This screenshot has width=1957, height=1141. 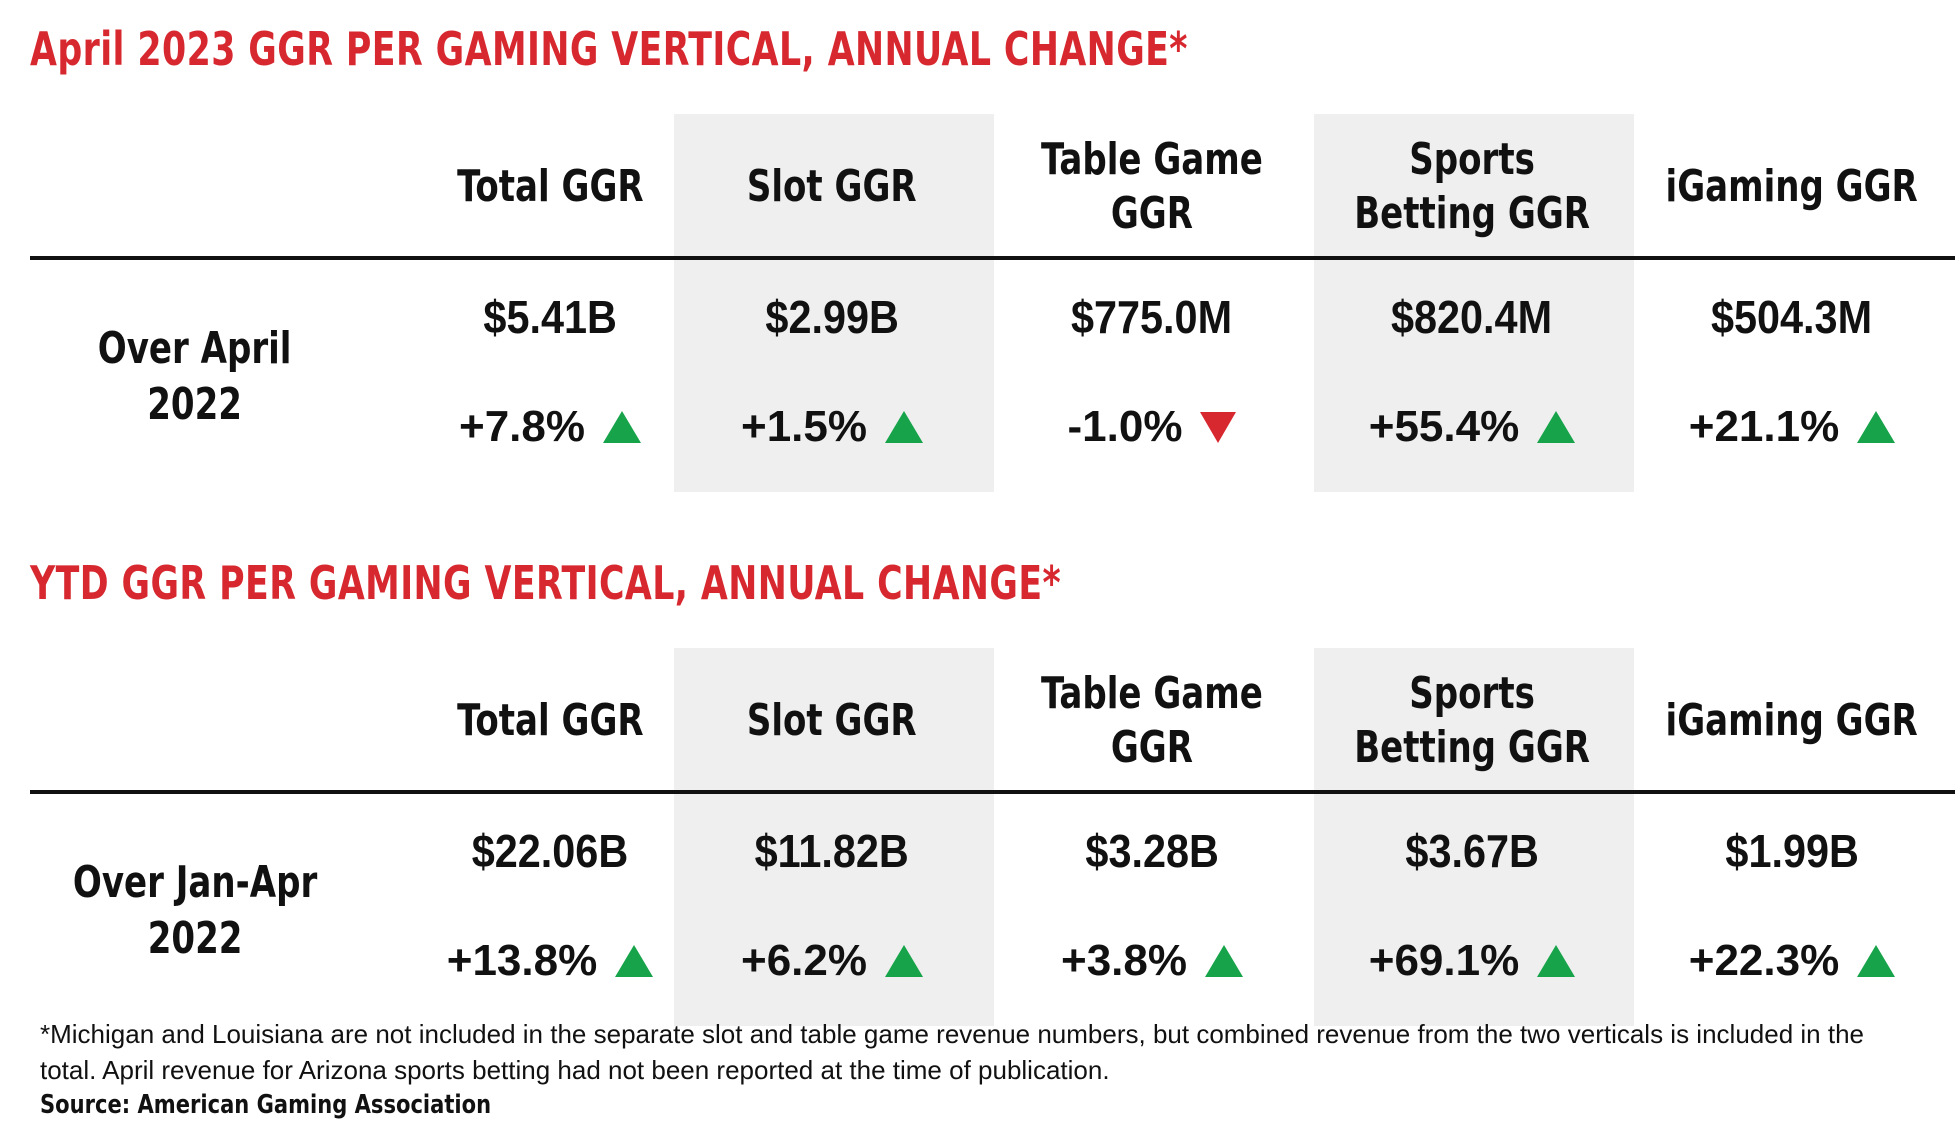 I want to click on change-percent: +22.3%, so click(x=1764, y=960).